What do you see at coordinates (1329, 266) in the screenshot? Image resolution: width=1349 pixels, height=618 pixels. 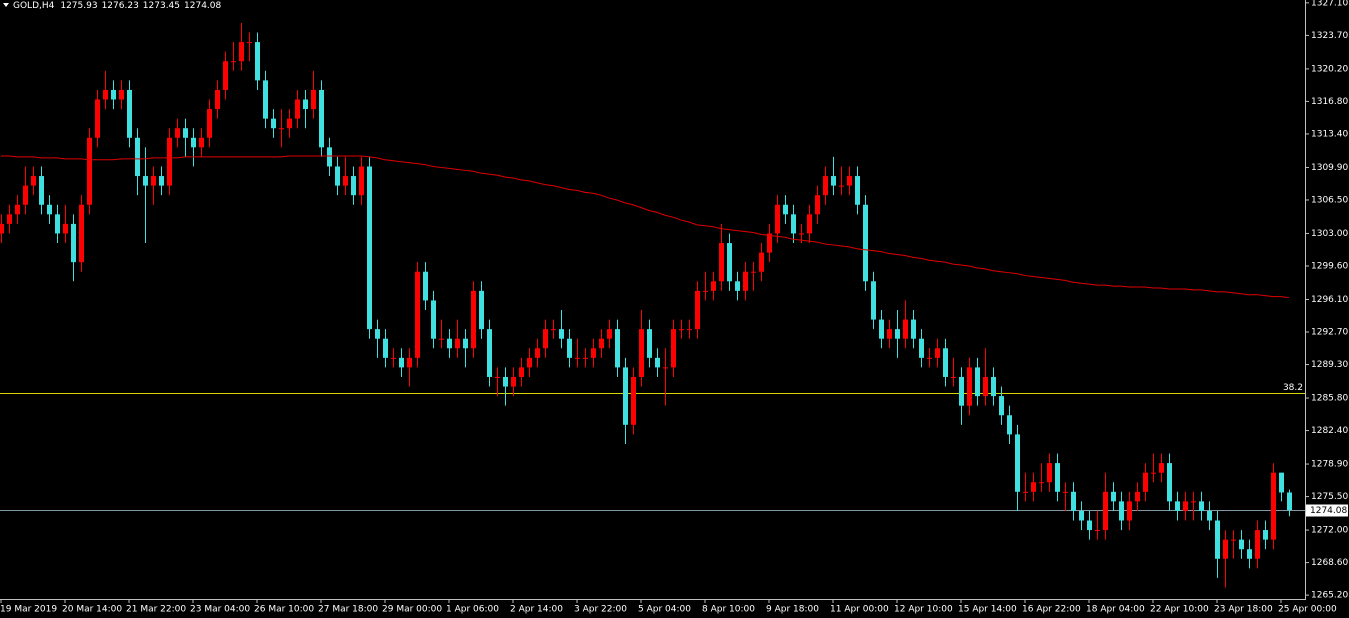 I see `y-tick-label: 1299.60` at bounding box center [1329, 266].